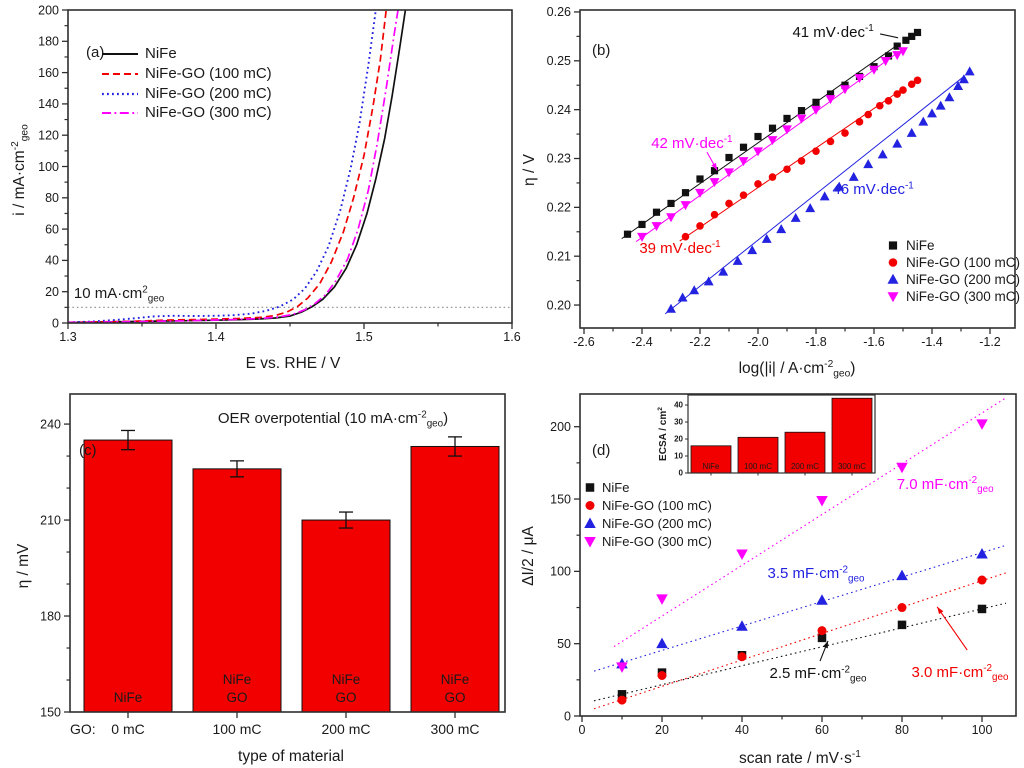 This screenshot has width=1024, height=768. What do you see at coordinates (758, 466) in the screenshot?
I see `inset-bar-label: 100 mC` at bounding box center [758, 466].